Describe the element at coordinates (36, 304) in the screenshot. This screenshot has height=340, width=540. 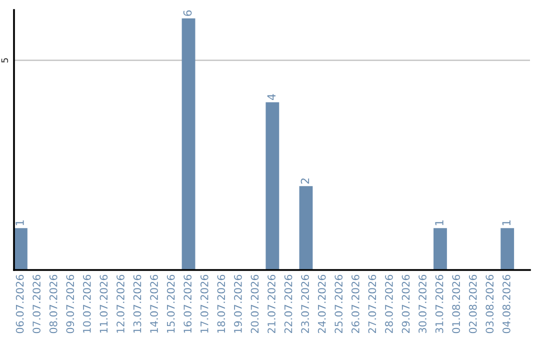
I see `x-tick-label: 07.07.2026` at that location.